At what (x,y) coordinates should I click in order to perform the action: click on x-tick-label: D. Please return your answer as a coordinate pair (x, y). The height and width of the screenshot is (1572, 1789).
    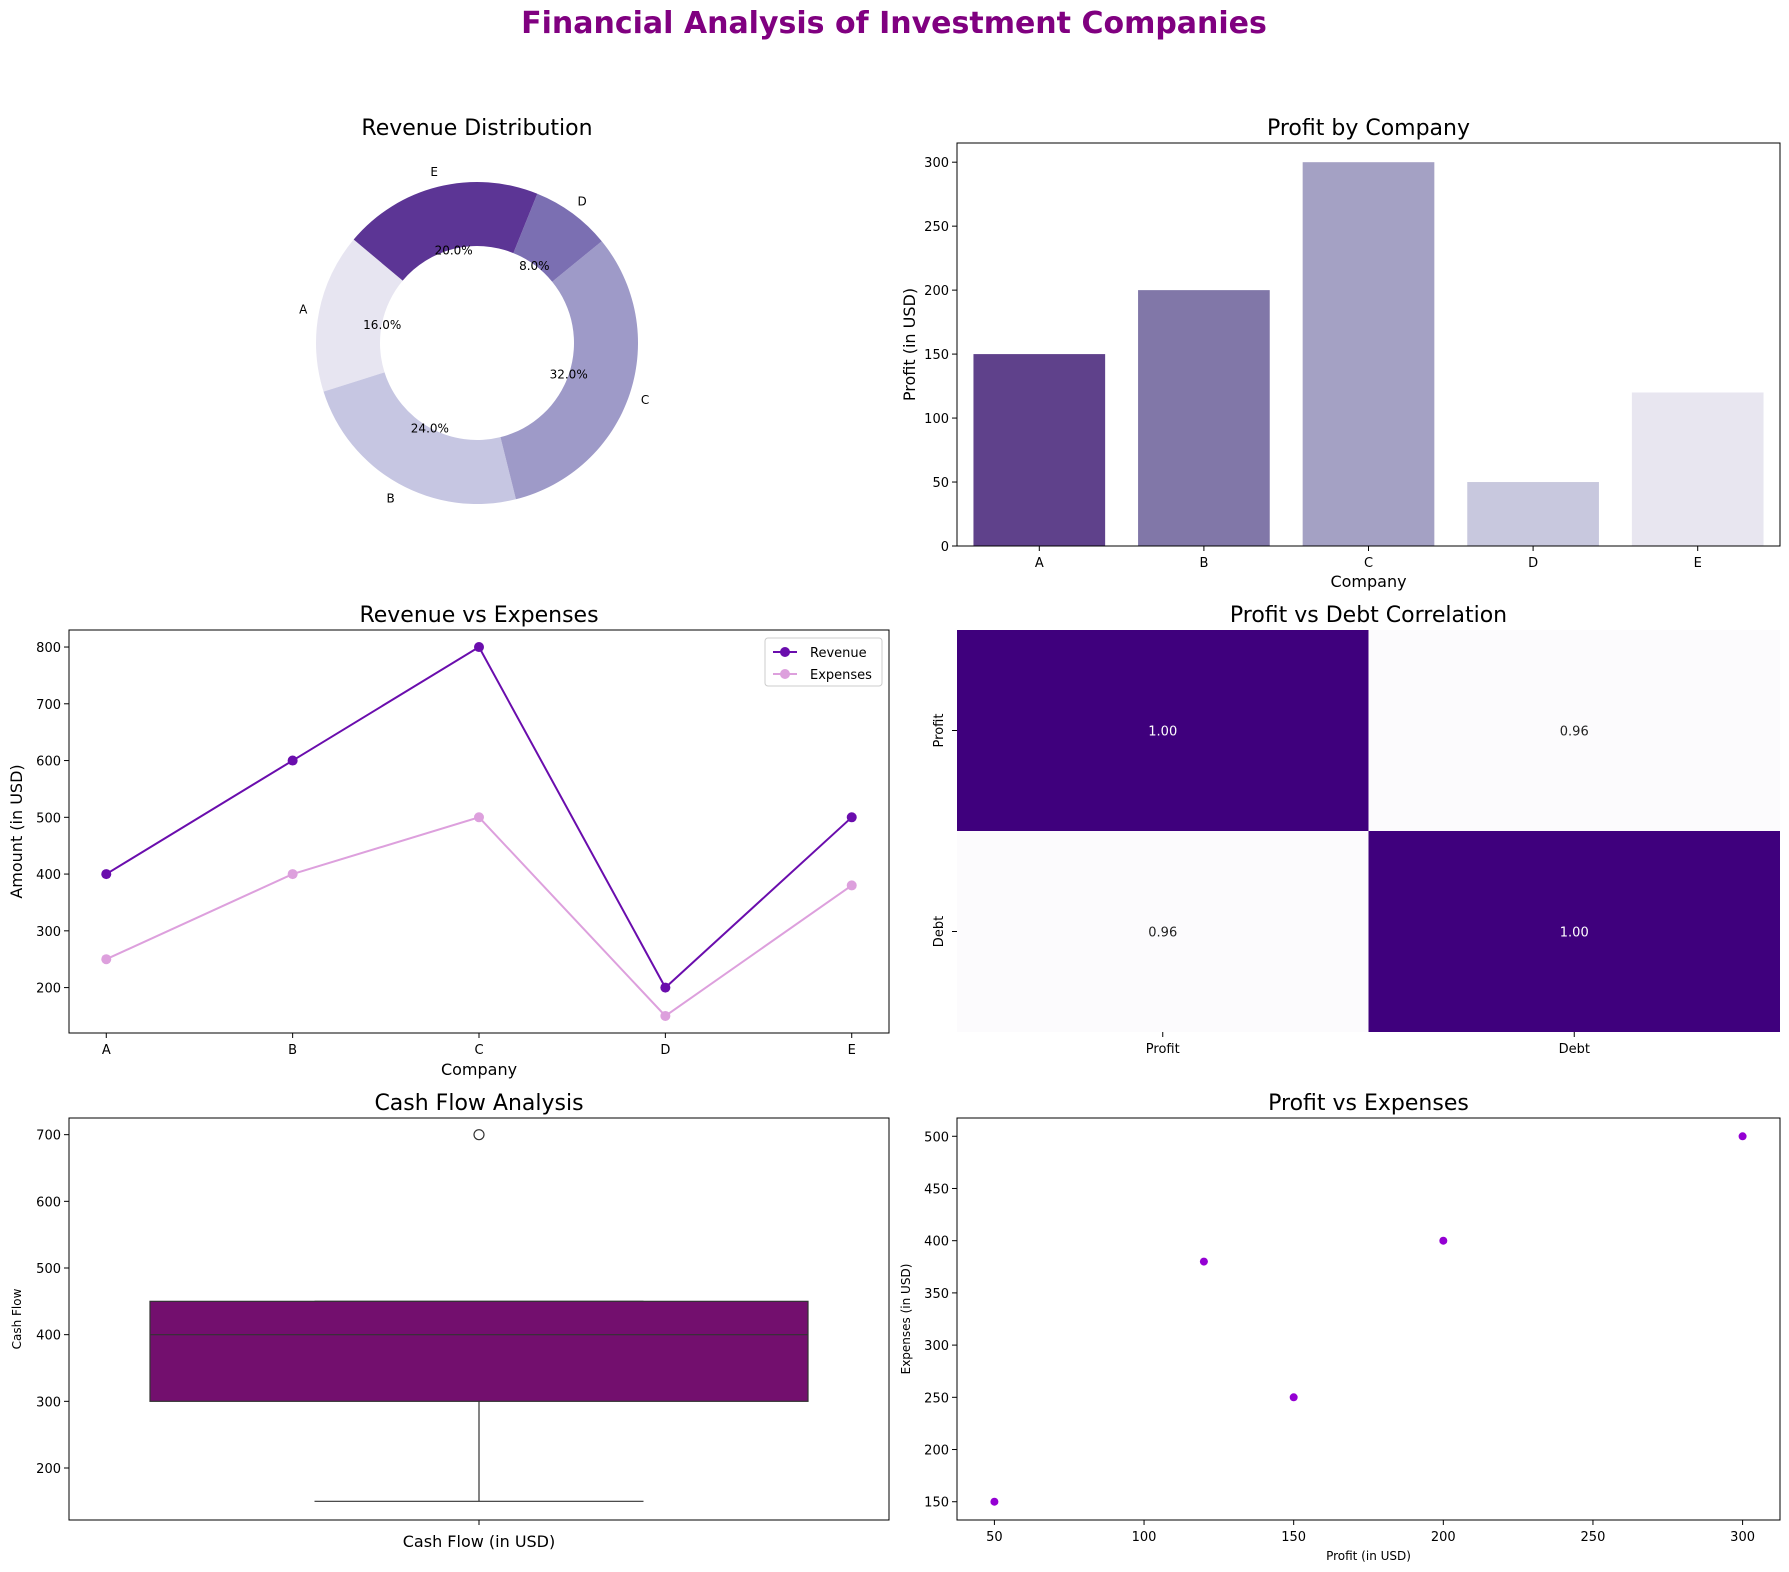
    Looking at the image, I should click on (1533, 563).